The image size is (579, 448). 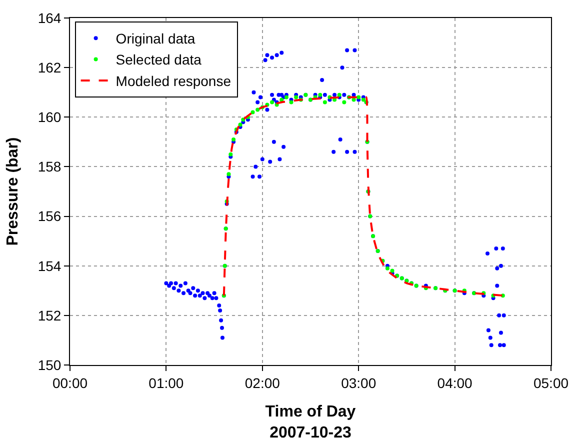 What do you see at coordinates (50, 315) in the screenshot?
I see `y-tick-label: 152` at bounding box center [50, 315].